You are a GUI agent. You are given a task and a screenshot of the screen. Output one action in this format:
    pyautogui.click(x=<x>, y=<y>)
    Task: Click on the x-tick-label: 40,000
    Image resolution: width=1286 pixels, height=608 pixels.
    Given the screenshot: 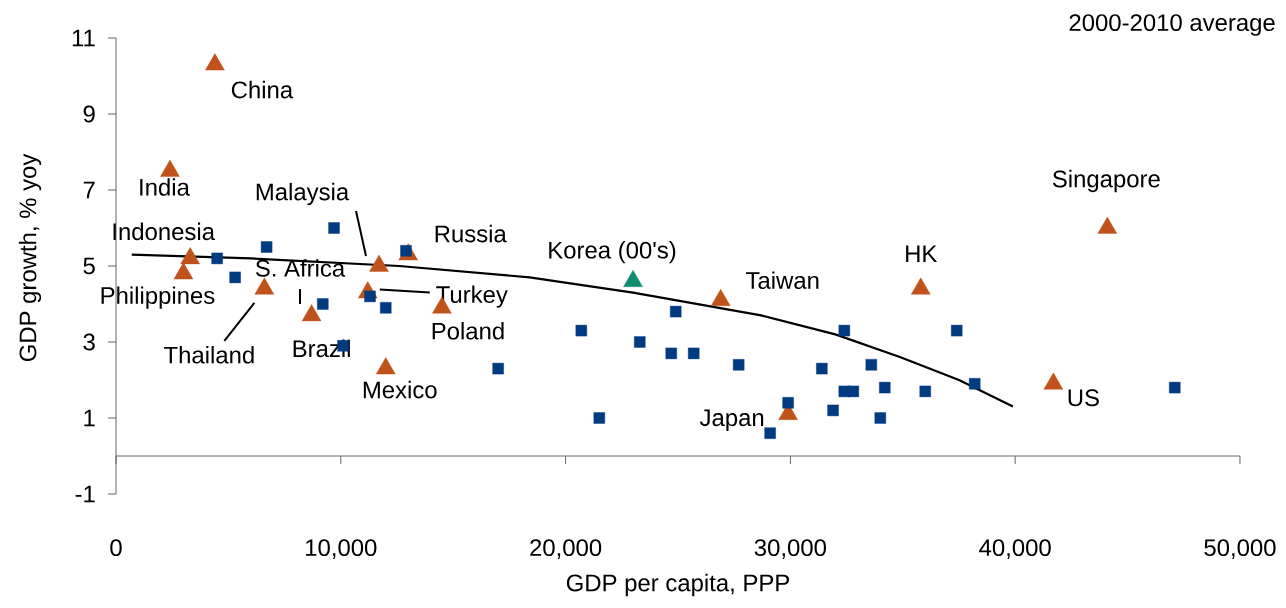 What is the action you would take?
    pyautogui.click(x=1015, y=549)
    